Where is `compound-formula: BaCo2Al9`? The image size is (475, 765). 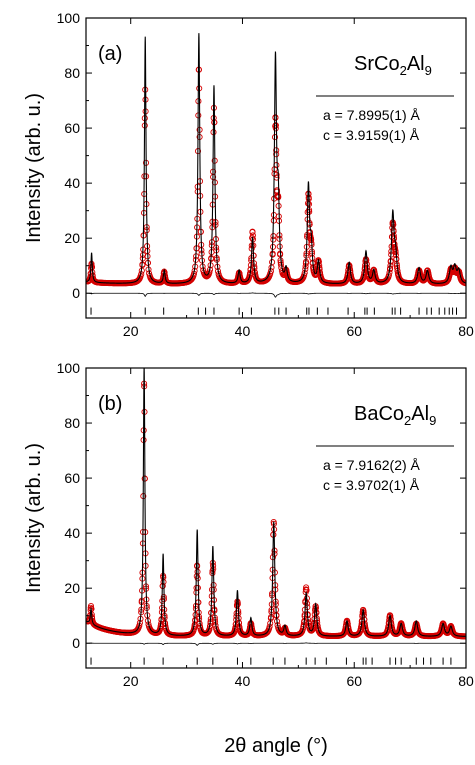 compound-formula: BaCo2Al9 is located at coordinates (395, 415).